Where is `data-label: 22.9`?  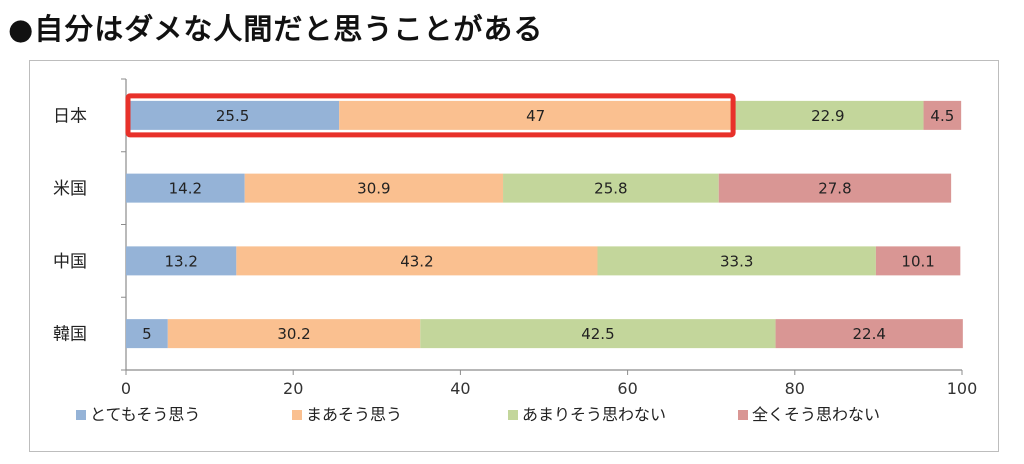
data-label: 22.9 is located at coordinates (827, 116).